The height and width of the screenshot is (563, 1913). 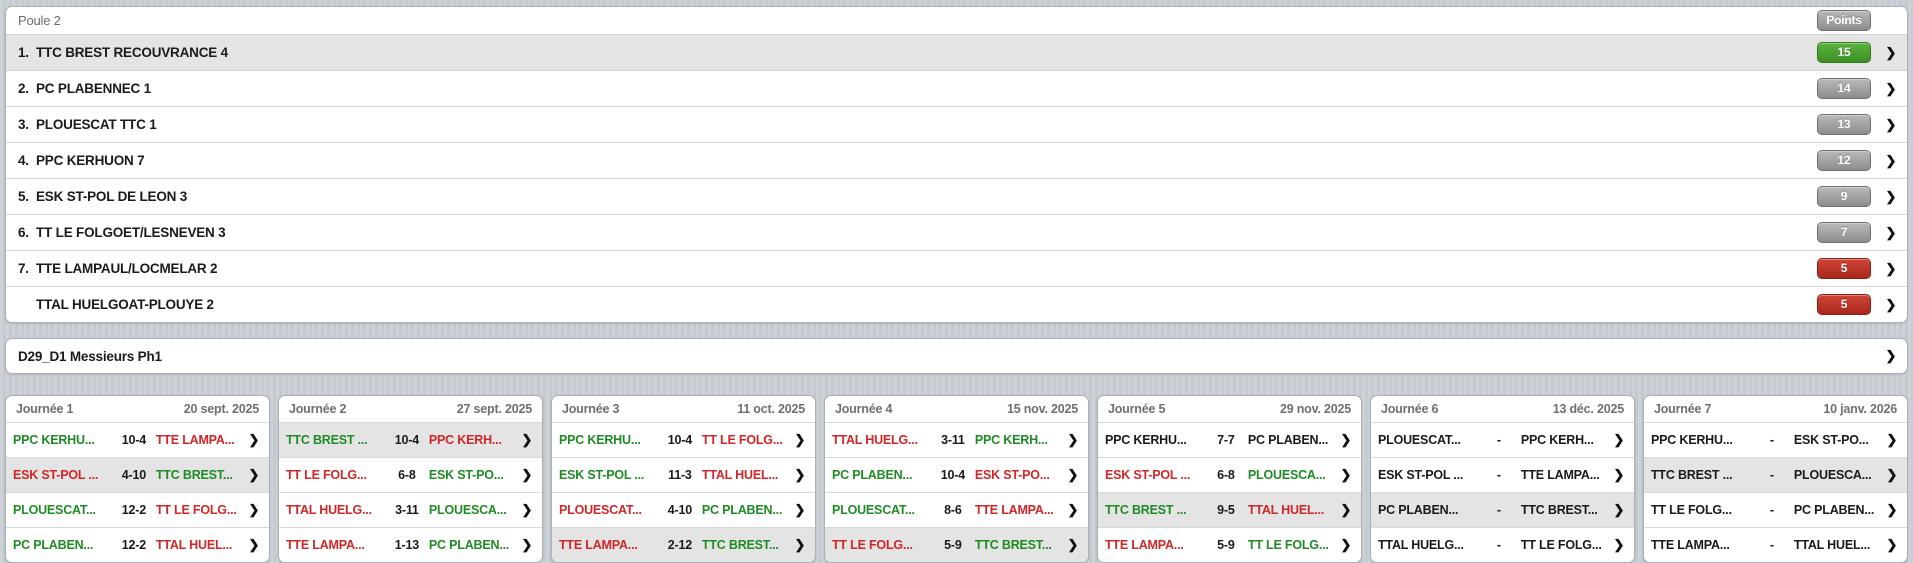 What do you see at coordinates (683, 439) in the screenshot?
I see `match-row: PPC KERHU... 10-4 TT LE FOLG... ❯` at bounding box center [683, 439].